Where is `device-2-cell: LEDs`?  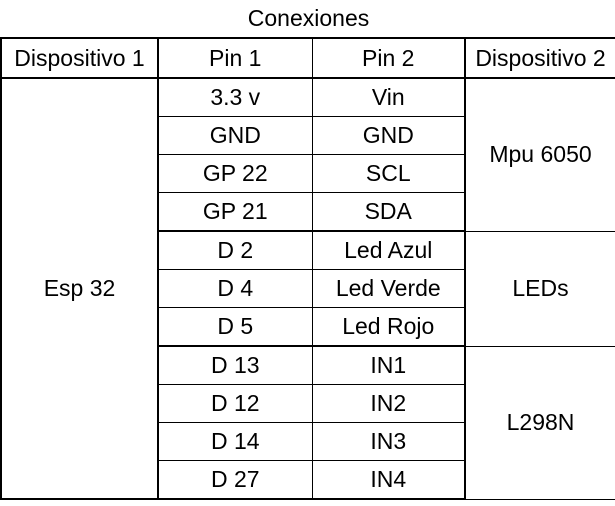 device-2-cell: LEDs is located at coordinates (539, 288).